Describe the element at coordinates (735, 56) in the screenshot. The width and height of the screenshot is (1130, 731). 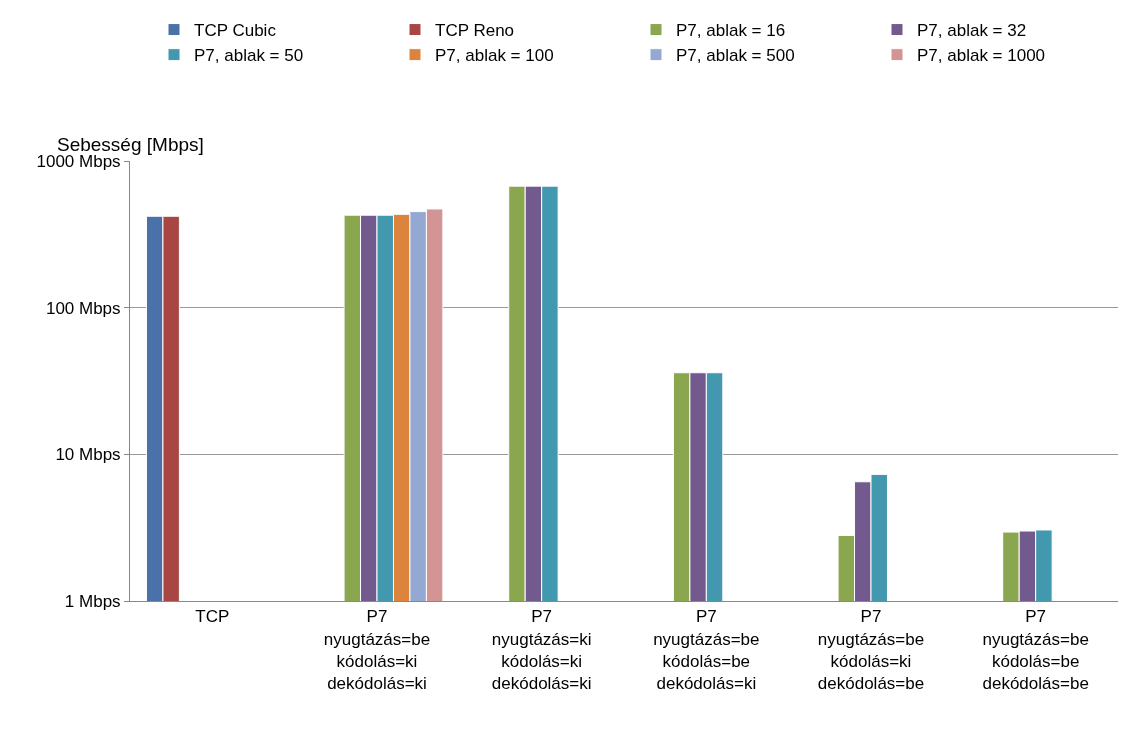
I see `legend-label: P7, ablak = 500` at that location.